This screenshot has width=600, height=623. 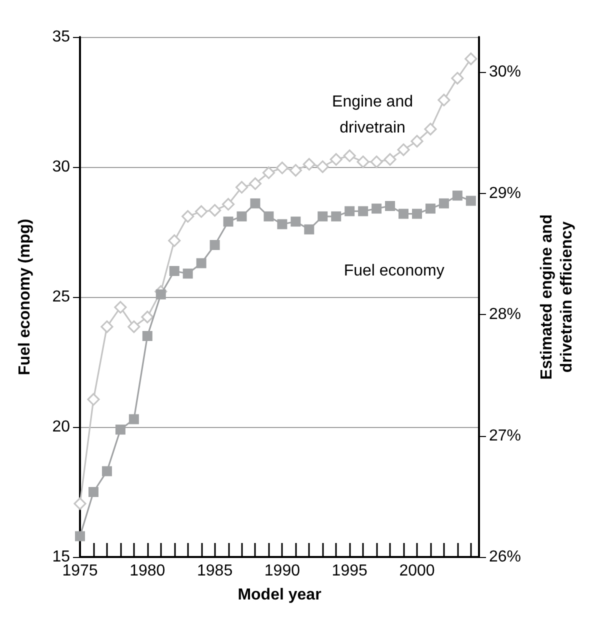 What do you see at coordinates (80, 571) in the screenshot?
I see `x-tick-label: 1975` at bounding box center [80, 571].